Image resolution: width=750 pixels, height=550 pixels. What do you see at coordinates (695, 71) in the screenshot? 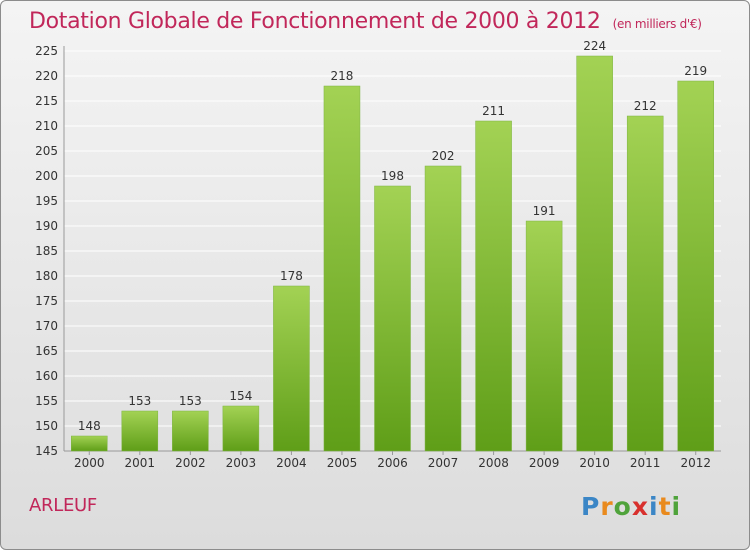
I see `data-label-2012: 219` at bounding box center [695, 71].